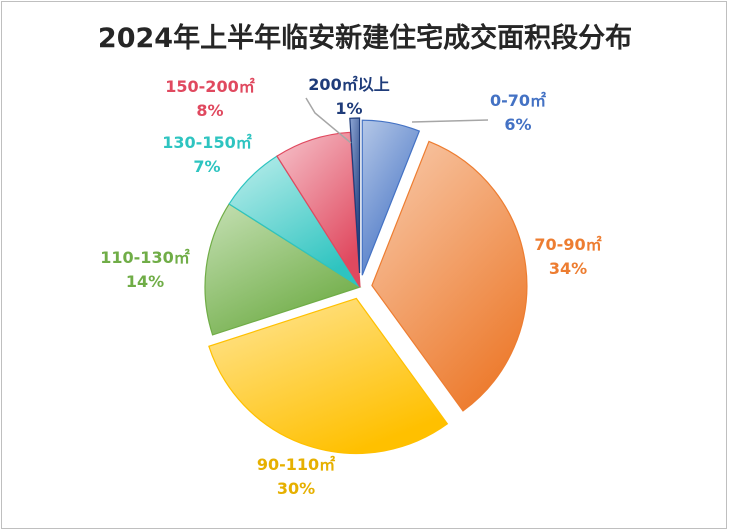 The width and height of the screenshot is (730, 532). I want to click on slice-category-label: 110-130㎡, so click(144, 257).